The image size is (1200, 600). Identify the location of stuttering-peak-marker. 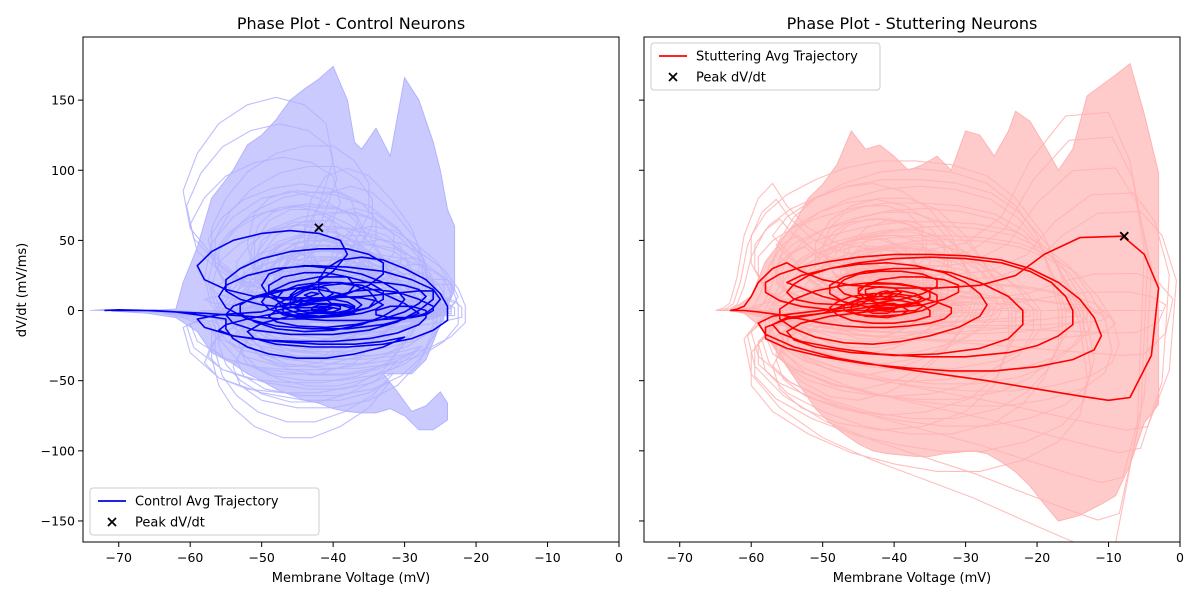
(1124, 236).